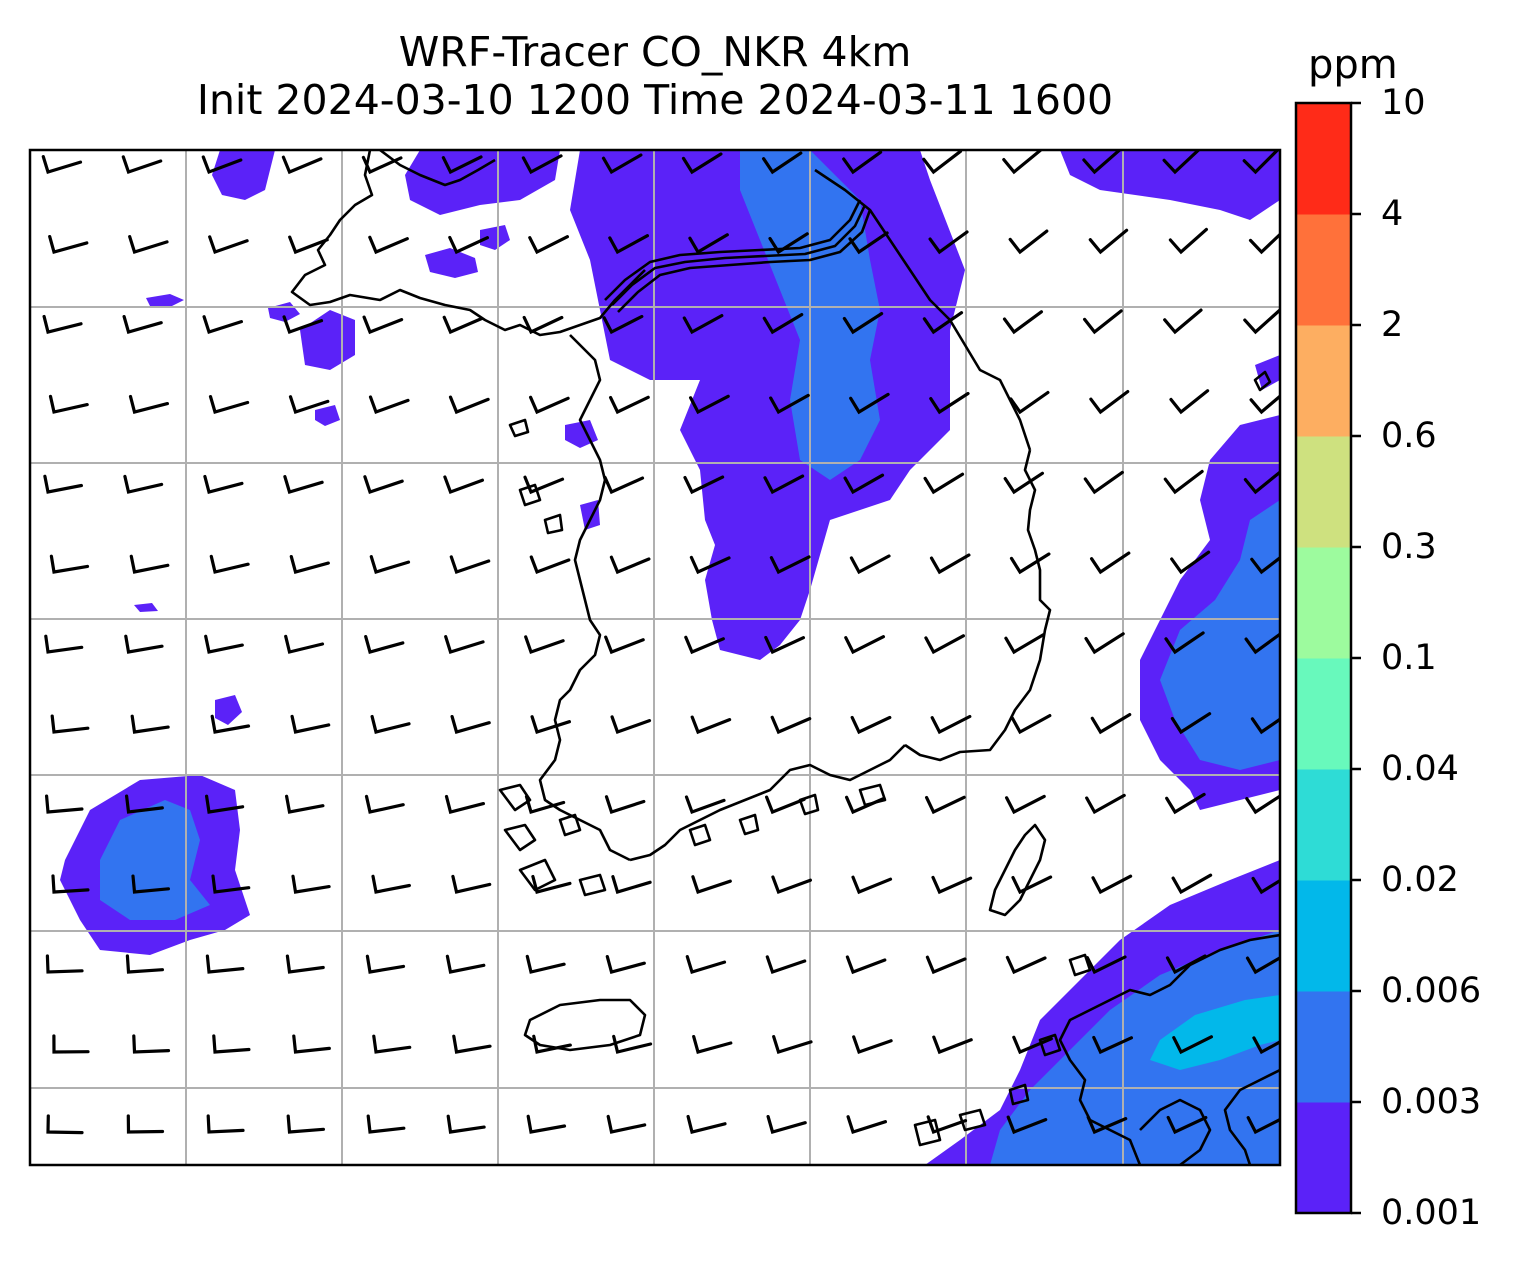 The width and height of the screenshot is (1528, 1267). Describe the element at coordinates (787, 815) in the screenshot. I see `islands-south` at that location.